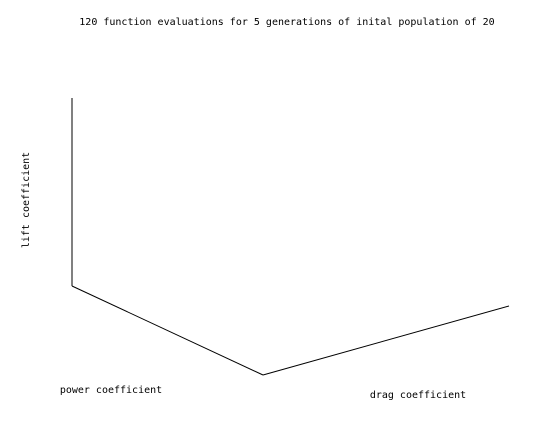 Image resolution: width=560 pixels, height=425 pixels. Describe the element at coordinates (167, 330) in the screenshot. I see `y-axis-line` at that location.